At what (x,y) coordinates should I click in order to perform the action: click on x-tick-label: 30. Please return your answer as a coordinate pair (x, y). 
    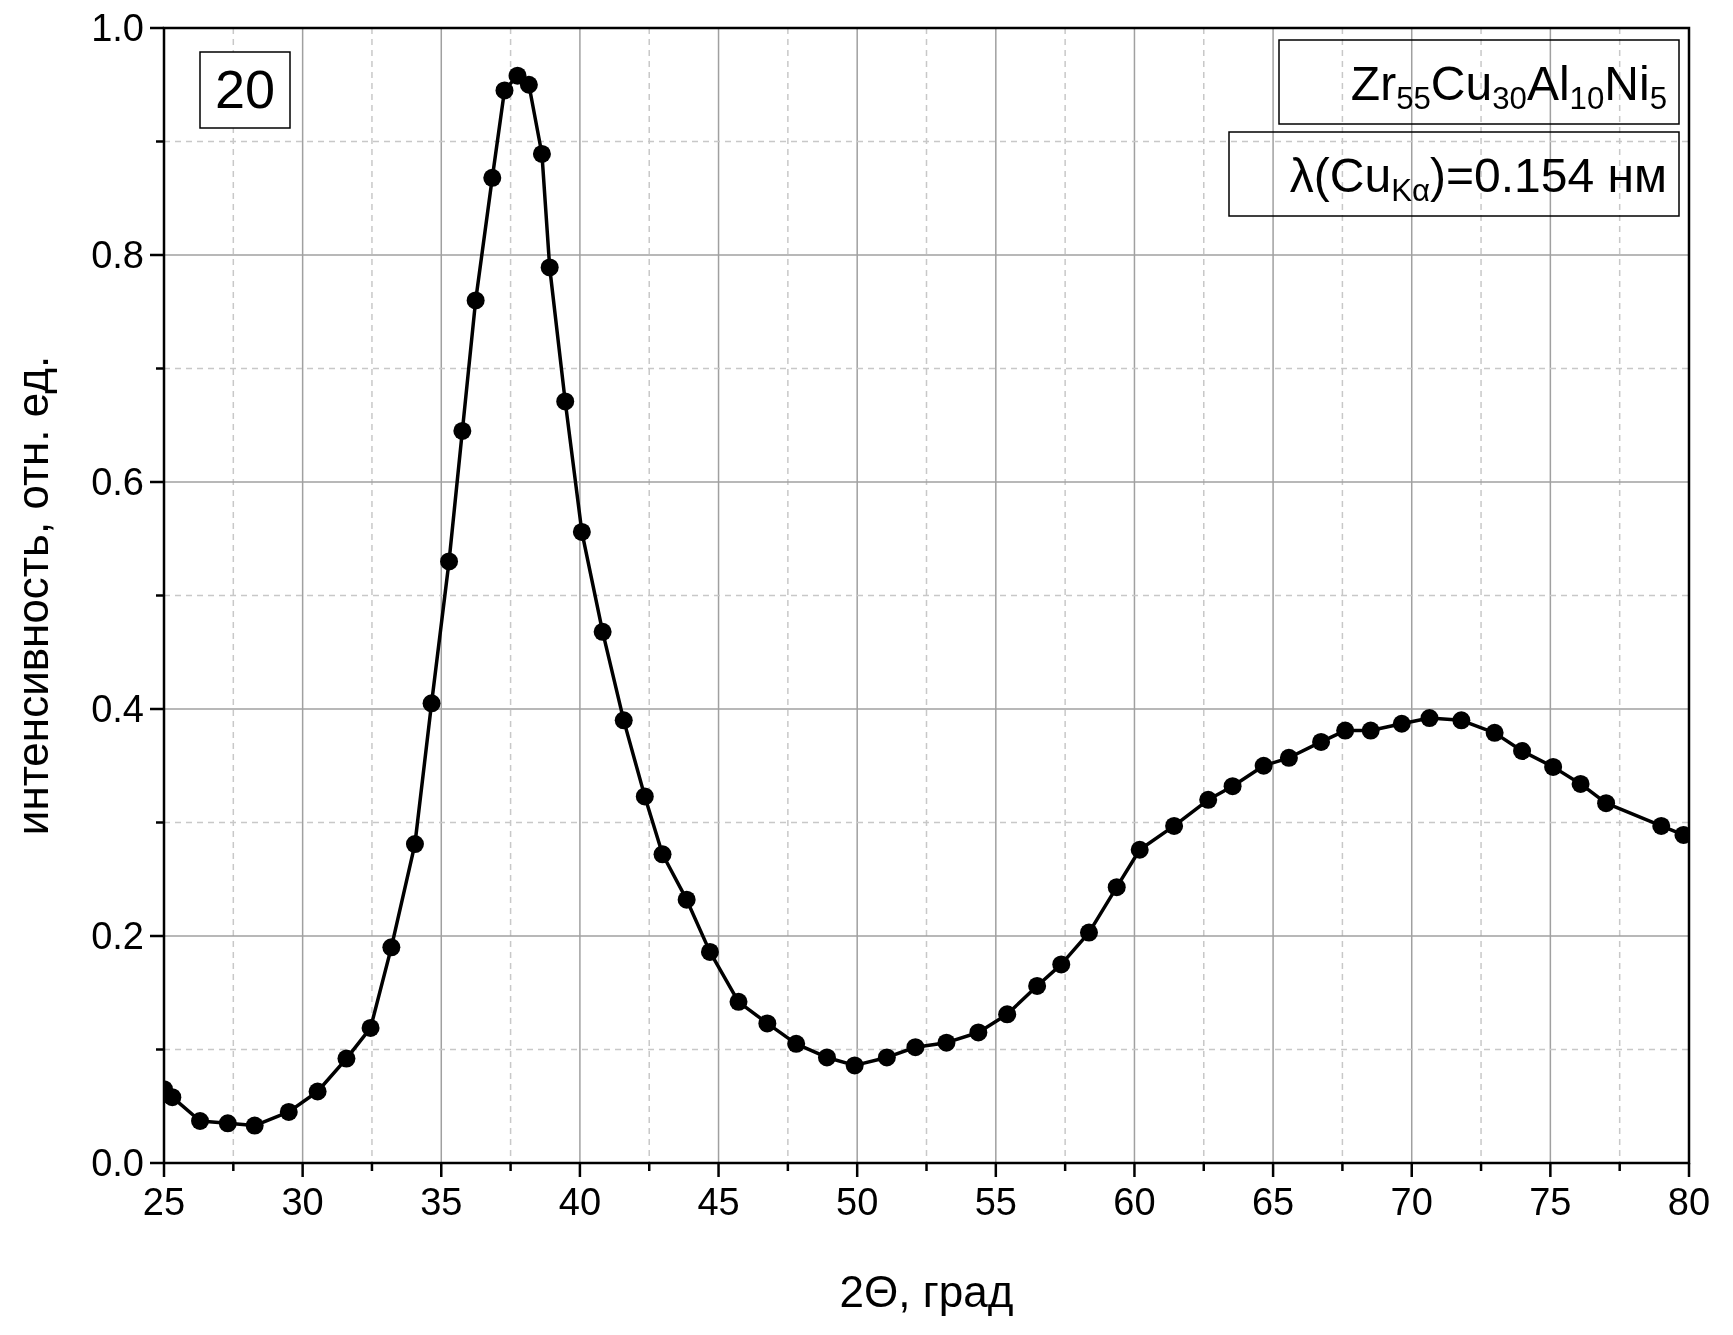
    Looking at the image, I should click on (302, 1202).